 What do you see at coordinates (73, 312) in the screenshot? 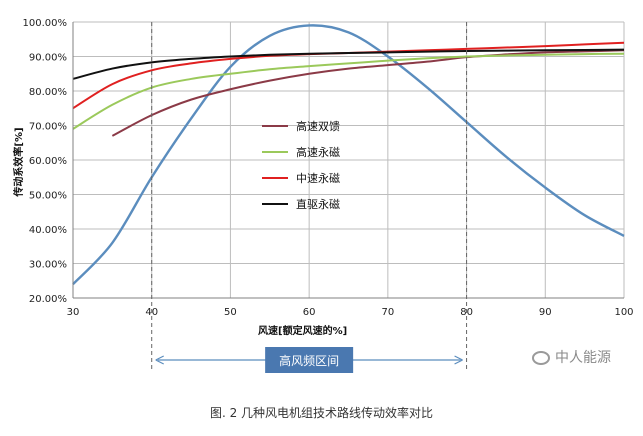
I see `x-tick-label: 30` at bounding box center [73, 312].